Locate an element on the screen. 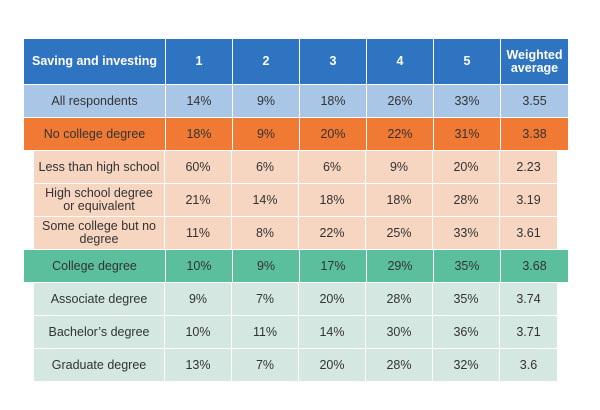 The image size is (600, 410). row-value: 60% is located at coordinates (198, 167).